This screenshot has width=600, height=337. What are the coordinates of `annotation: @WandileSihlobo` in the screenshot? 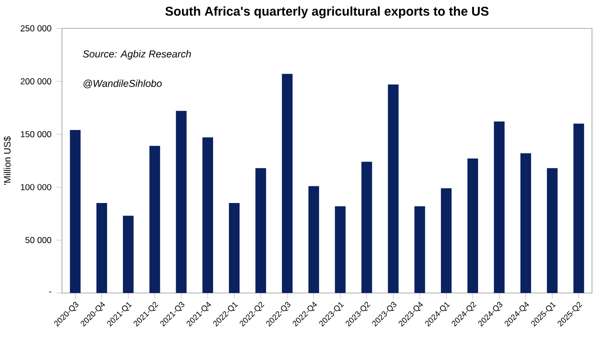 It's located at (123, 84).